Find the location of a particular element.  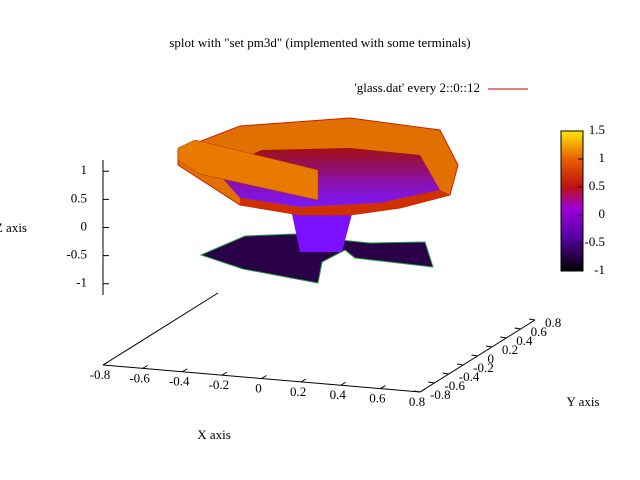

x-tick-label: -0.8 is located at coordinates (100, 374).